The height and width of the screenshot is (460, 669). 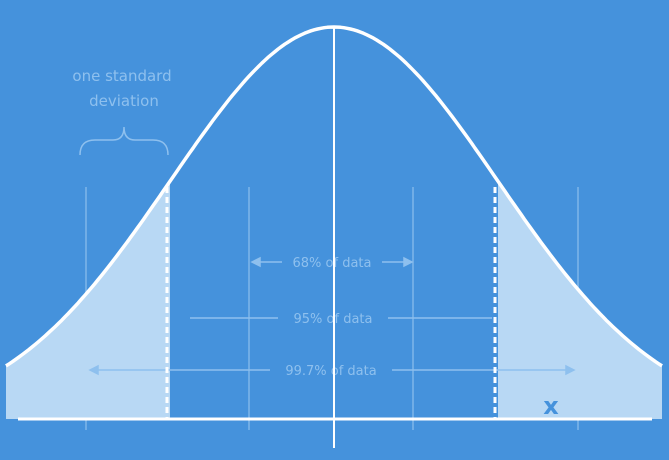 I want to click on x-marker: x, so click(x=551, y=406).